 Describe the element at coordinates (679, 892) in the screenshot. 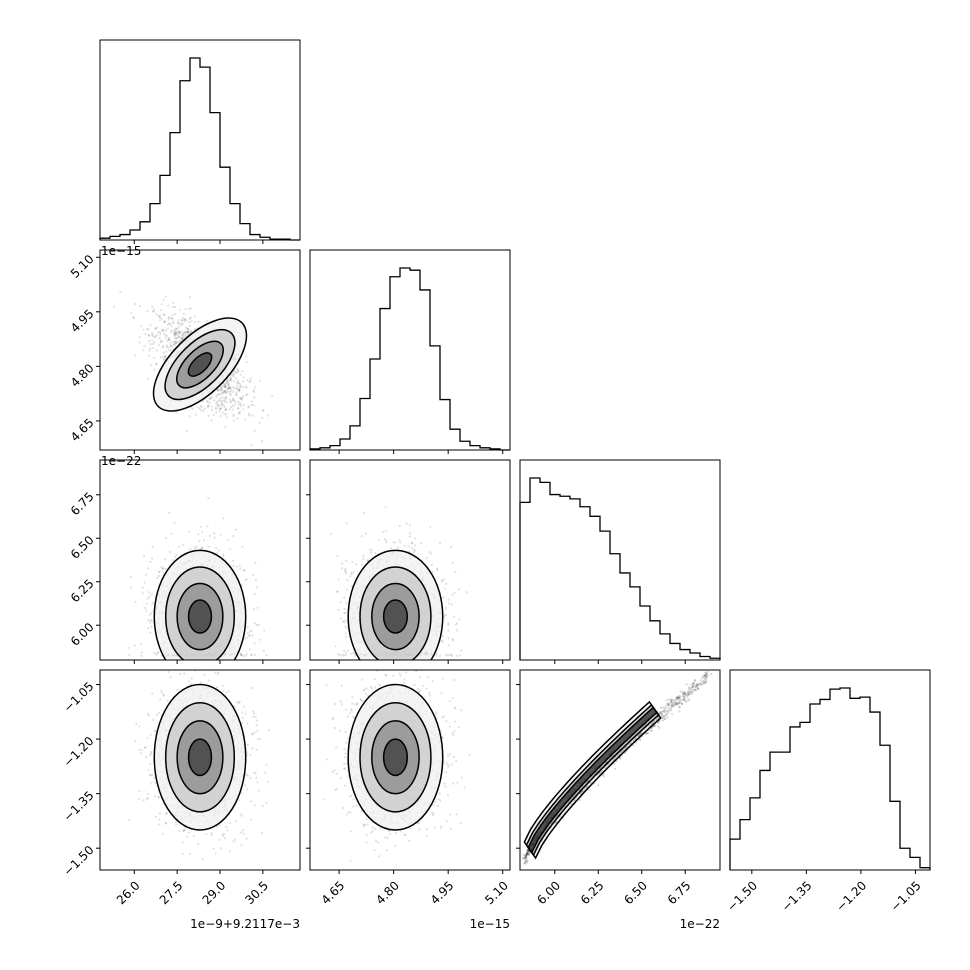

I see `x-tick-label-2-3: 6.75` at that location.